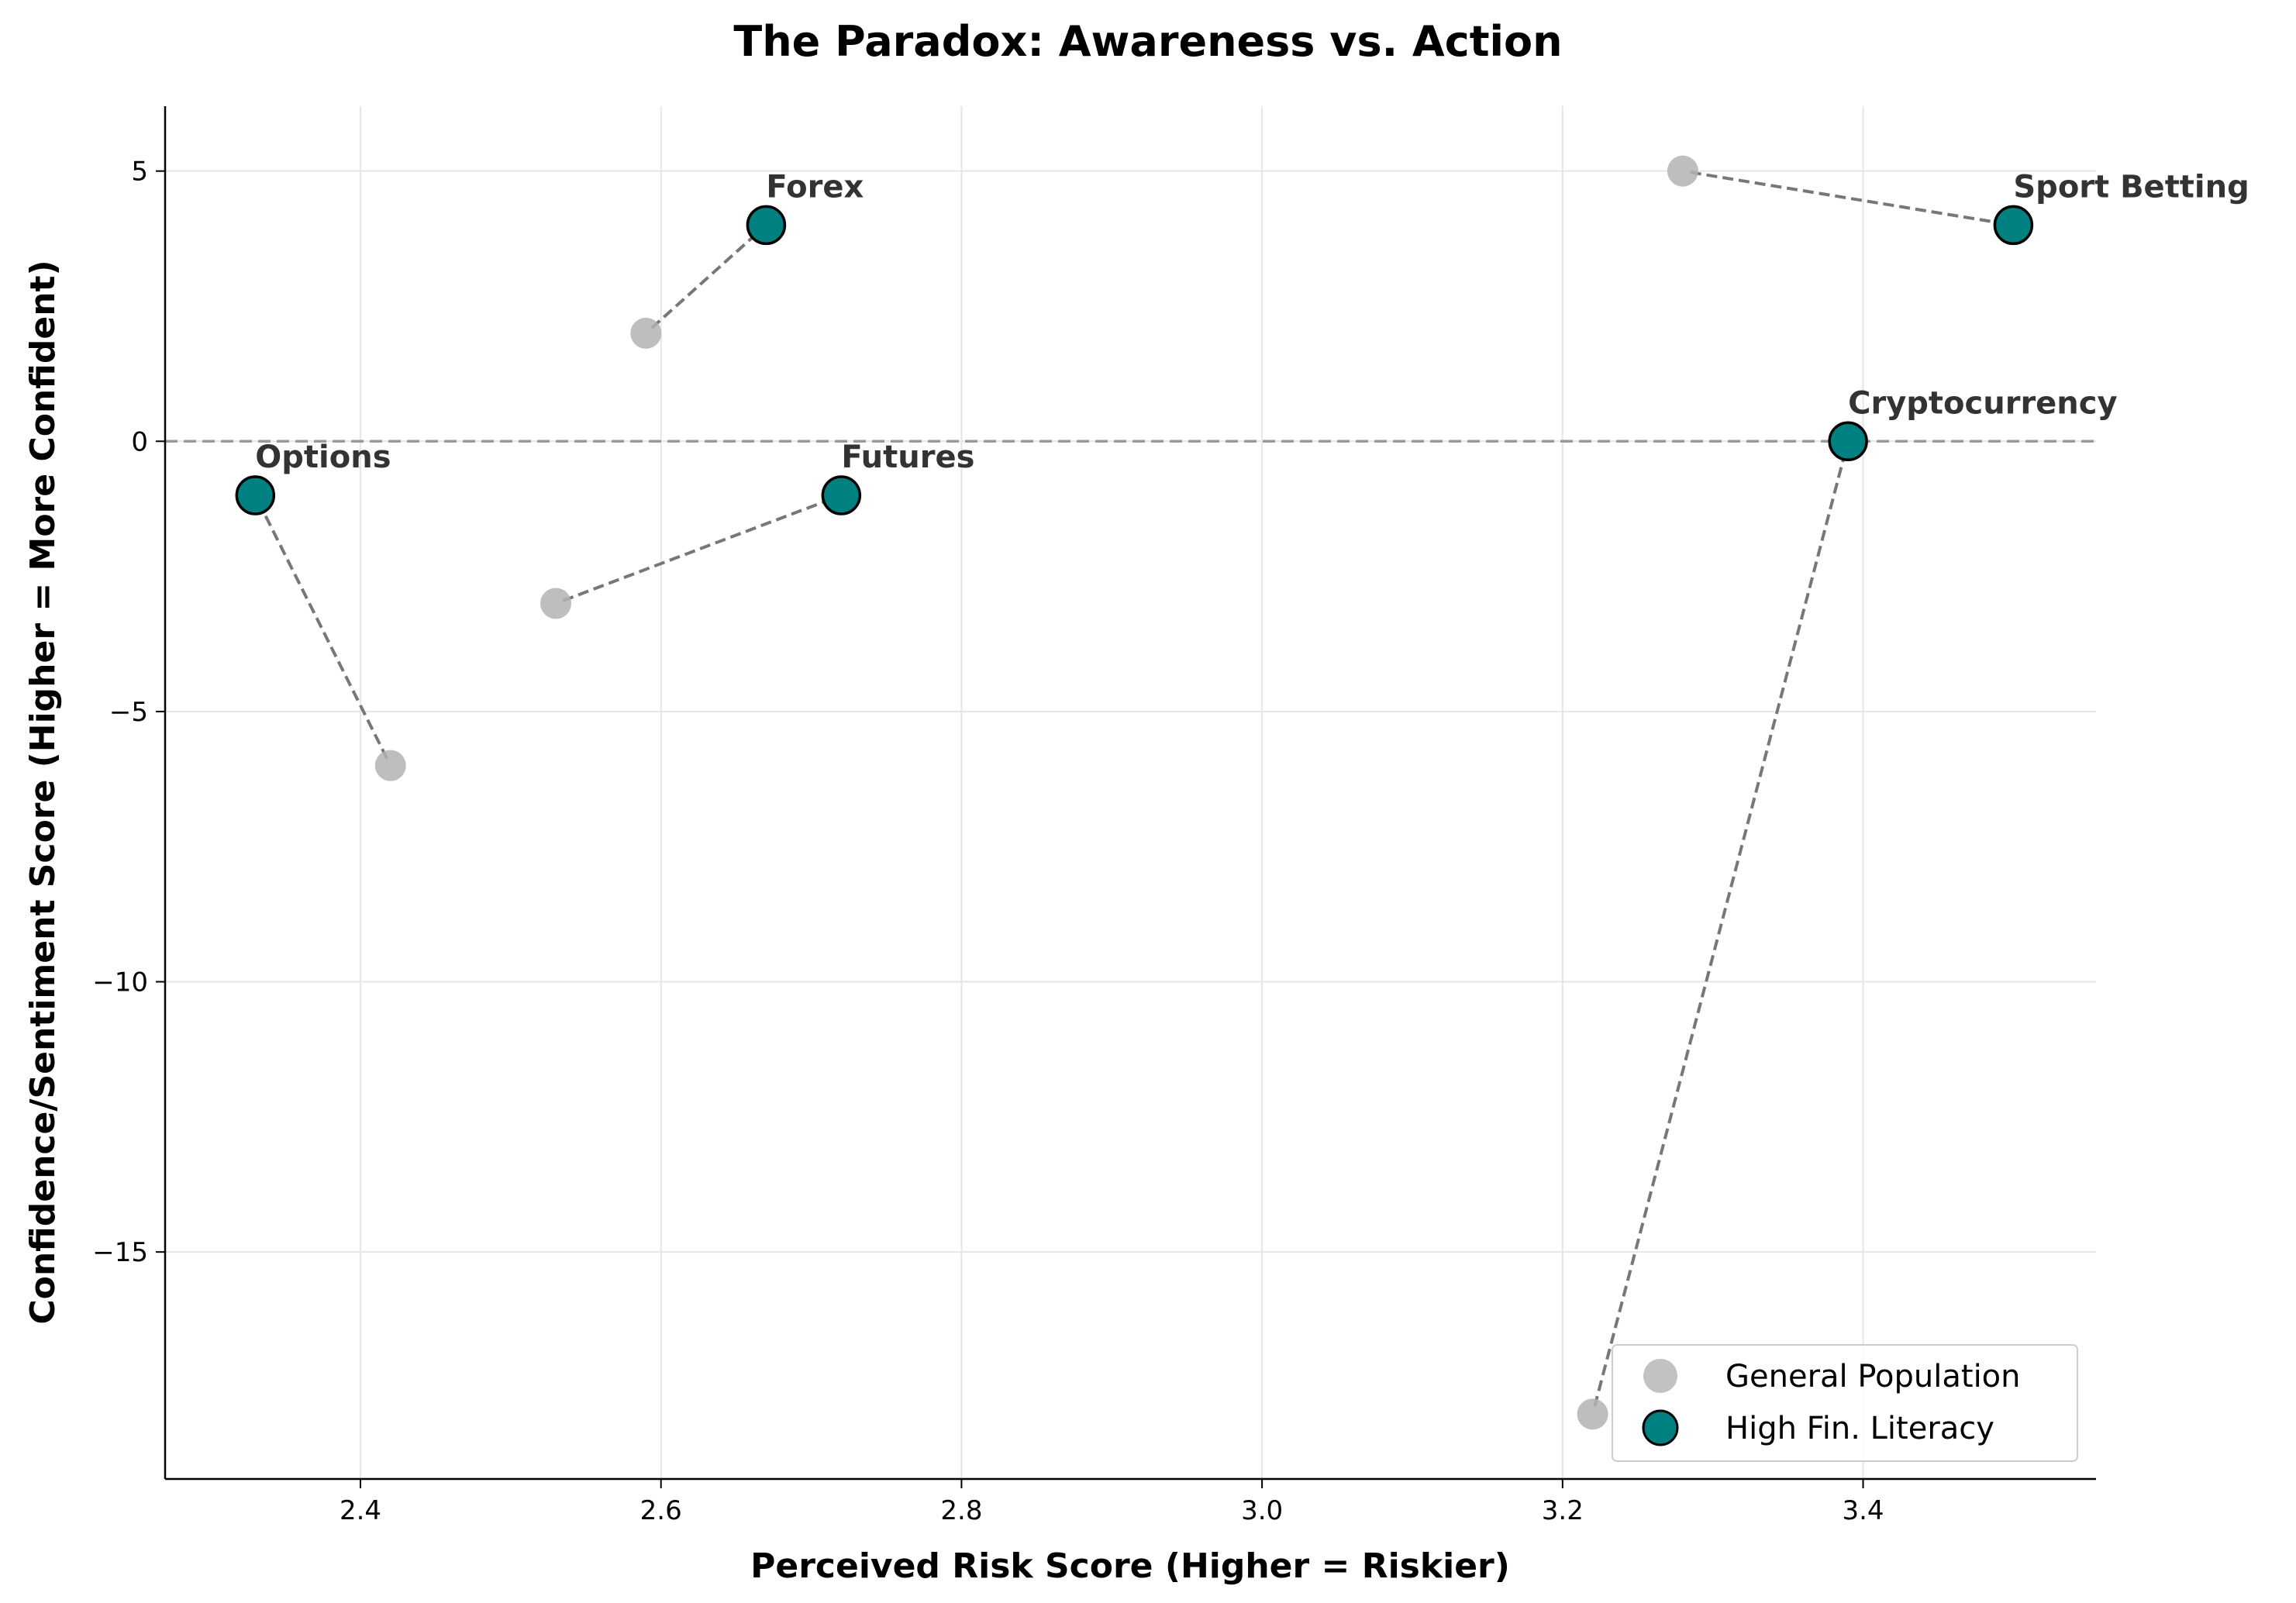 This screenshot has height=1603, width=2296. Describe the element at coordinates (815, 187) in the screenshot. I see `label-forex: Forex` at that location.